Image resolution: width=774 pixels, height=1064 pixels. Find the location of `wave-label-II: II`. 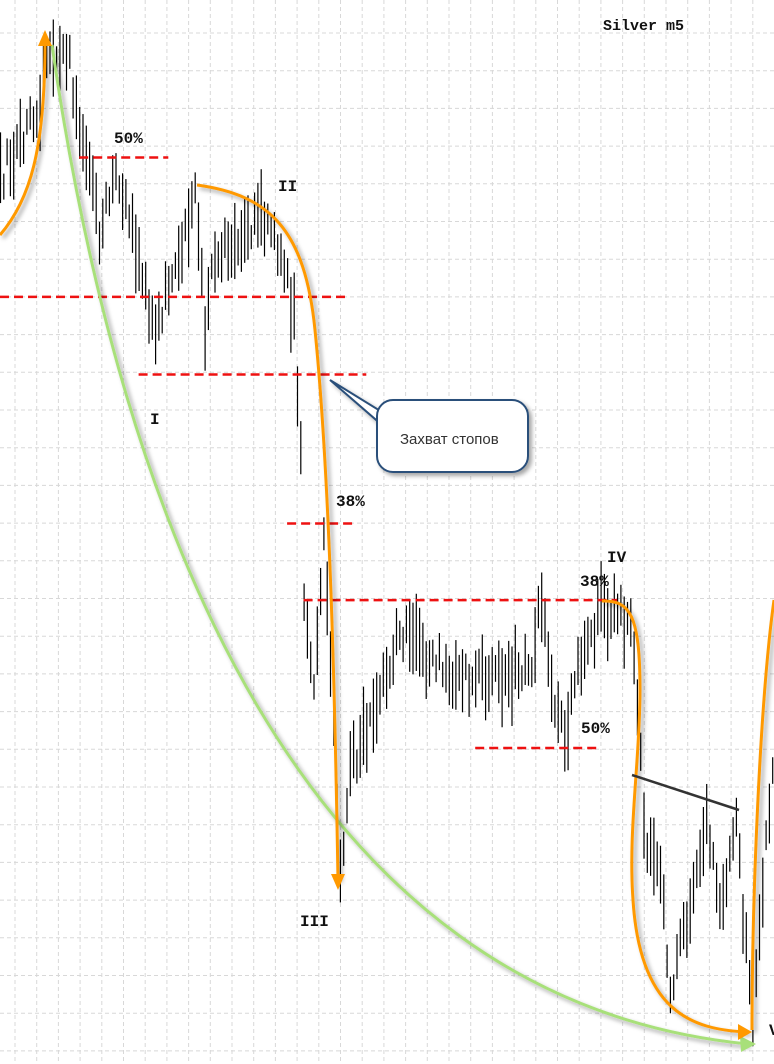

wave-label-II: II is located at coordinates (287, 187).